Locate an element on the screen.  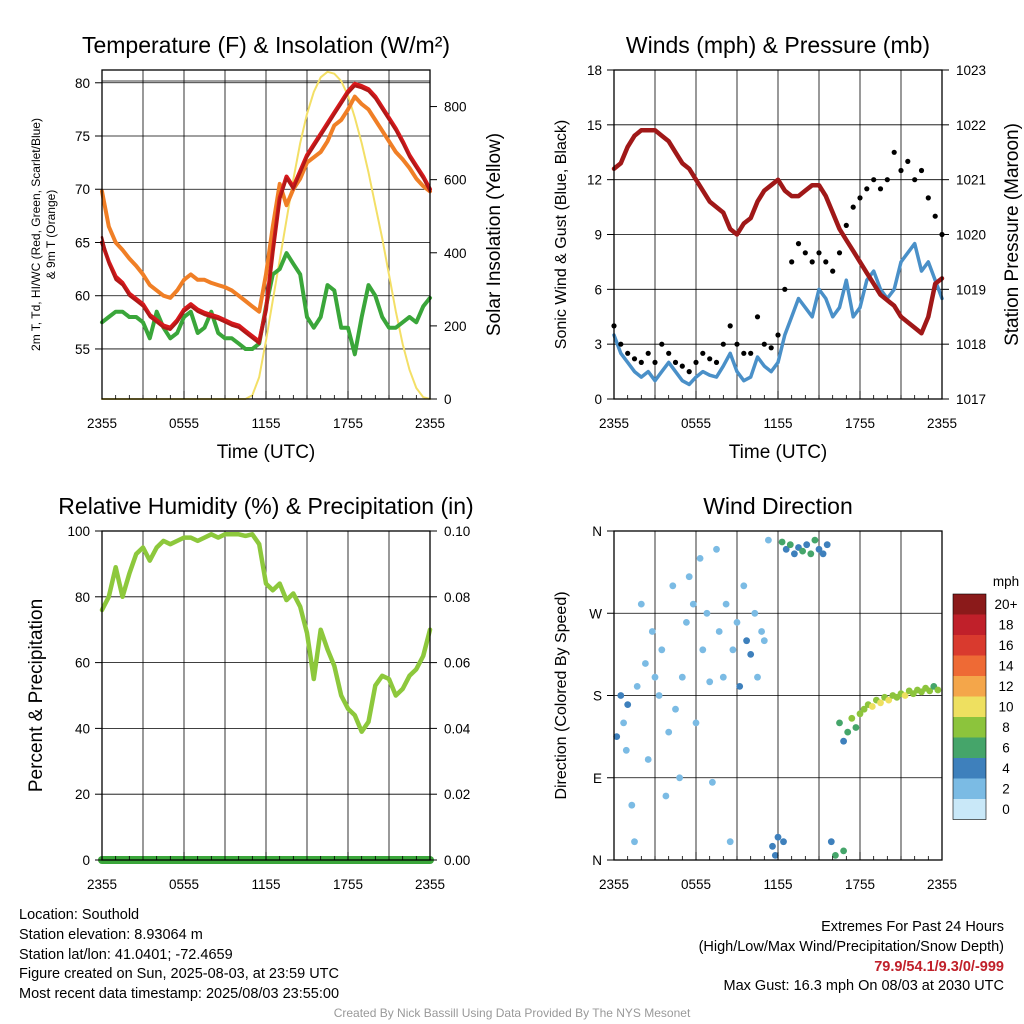
y-tick-label: 100 is located at coordinates (78, 531).